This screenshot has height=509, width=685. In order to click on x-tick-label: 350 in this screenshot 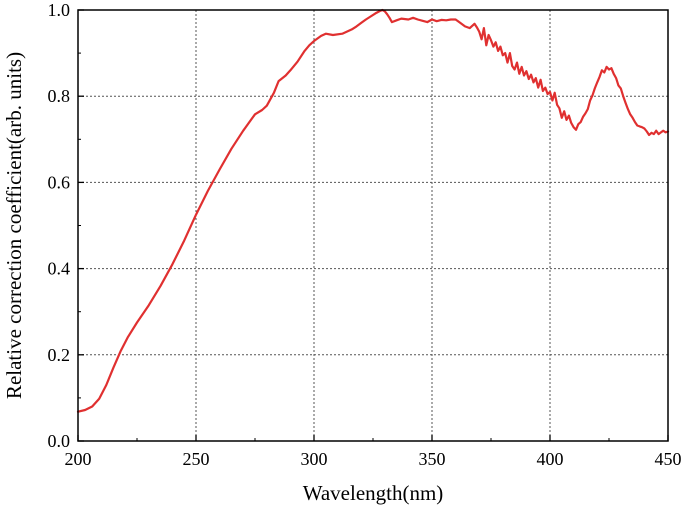, I will do `click(432, 459)`.